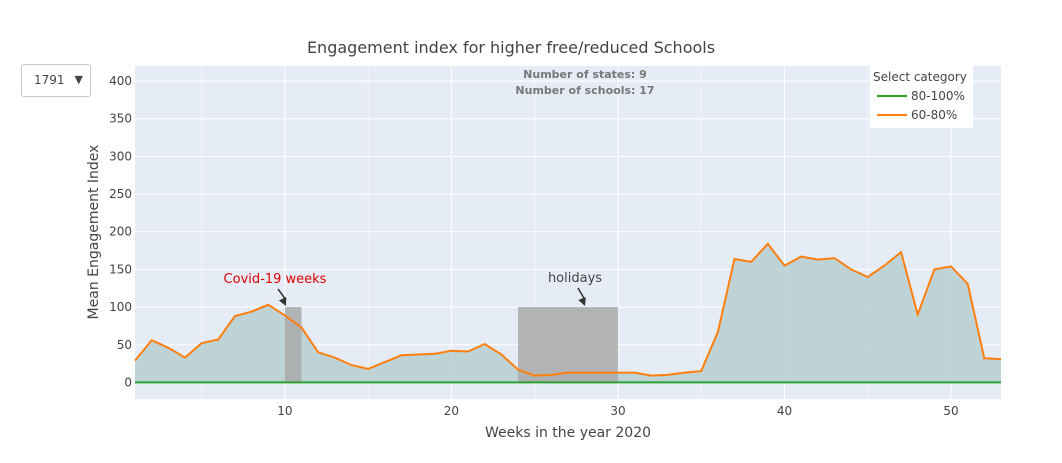 This screenshot has width=1062, height=463. Describe the element at coordinates (293, 345) in the screenshot. I see `covid-weeks-highlight` at that location.